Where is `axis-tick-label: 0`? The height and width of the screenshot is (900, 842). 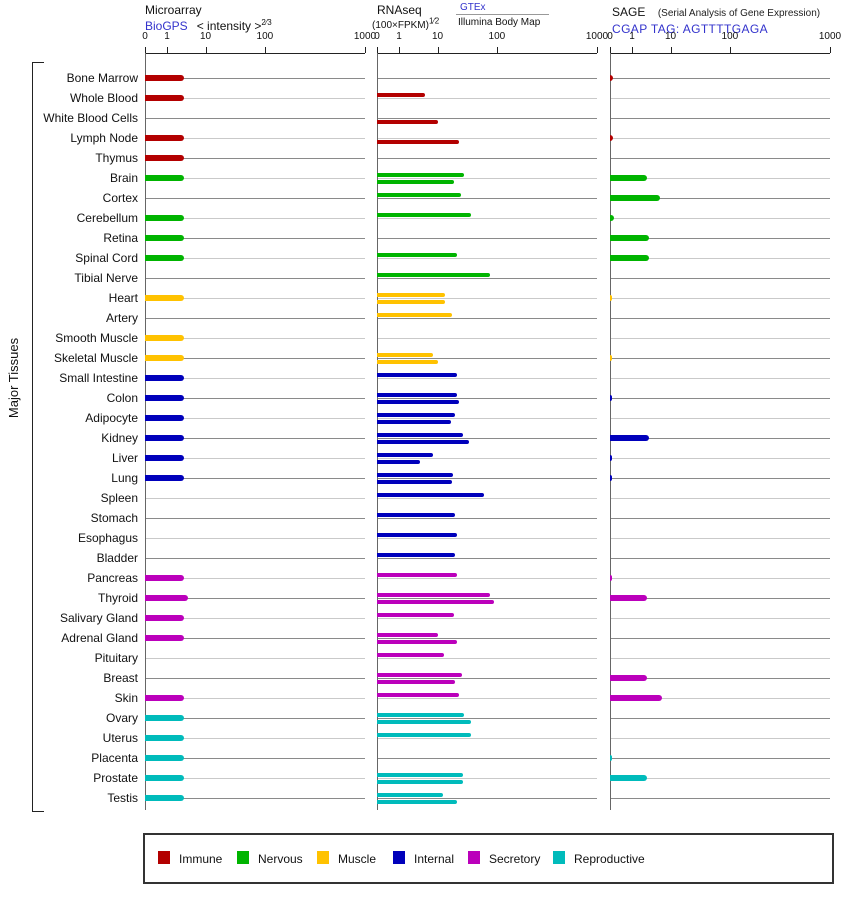
axis-tick-label: 0 is located at coordinates (377, 36).